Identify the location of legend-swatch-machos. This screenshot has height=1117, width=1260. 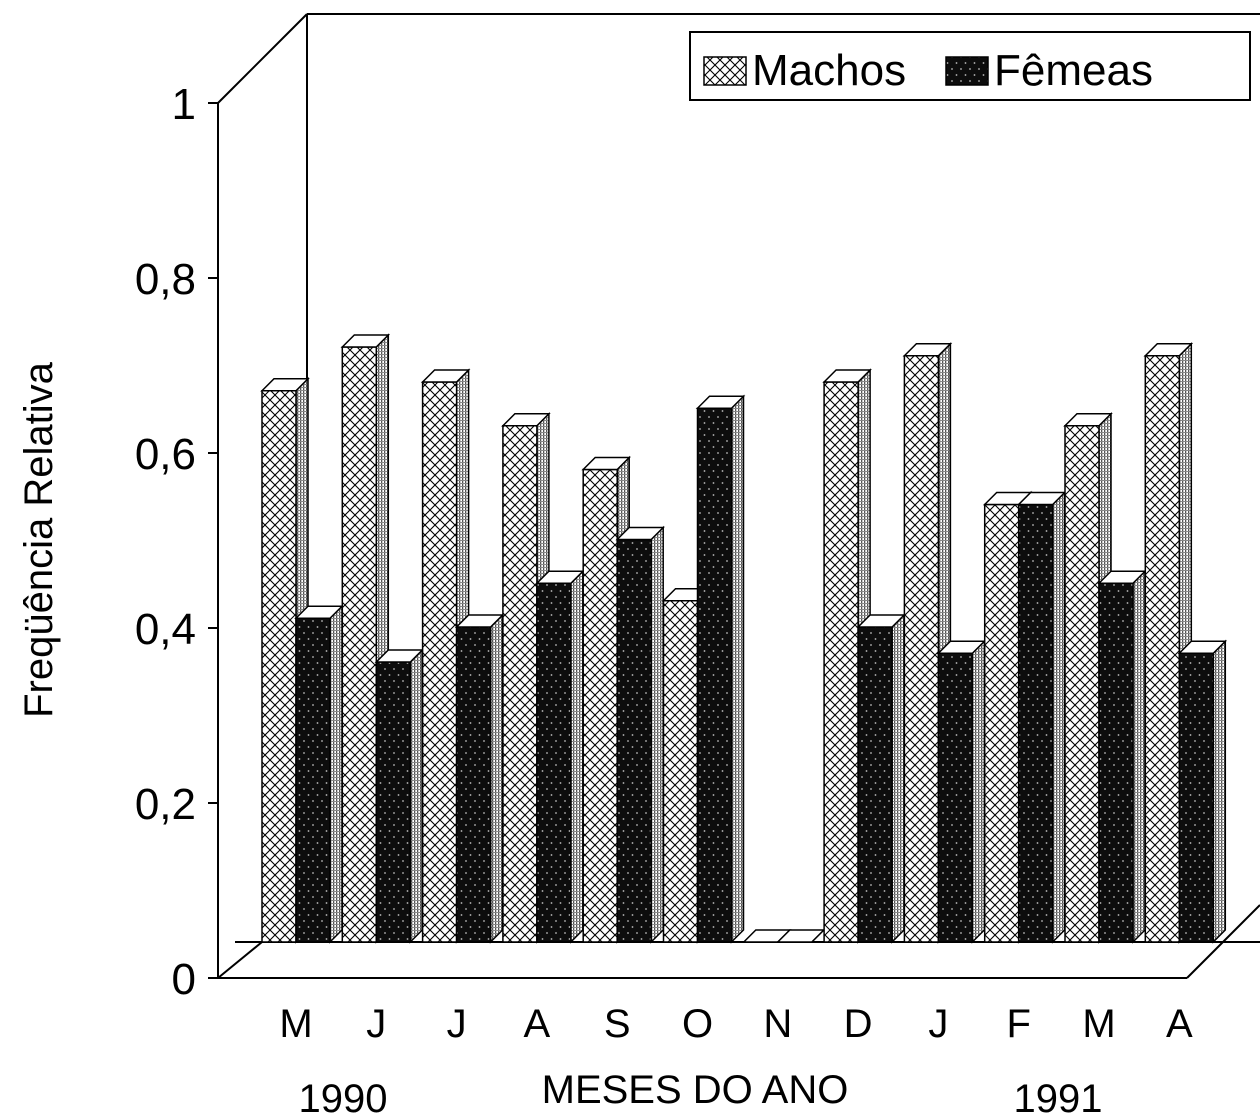
(725, 71).